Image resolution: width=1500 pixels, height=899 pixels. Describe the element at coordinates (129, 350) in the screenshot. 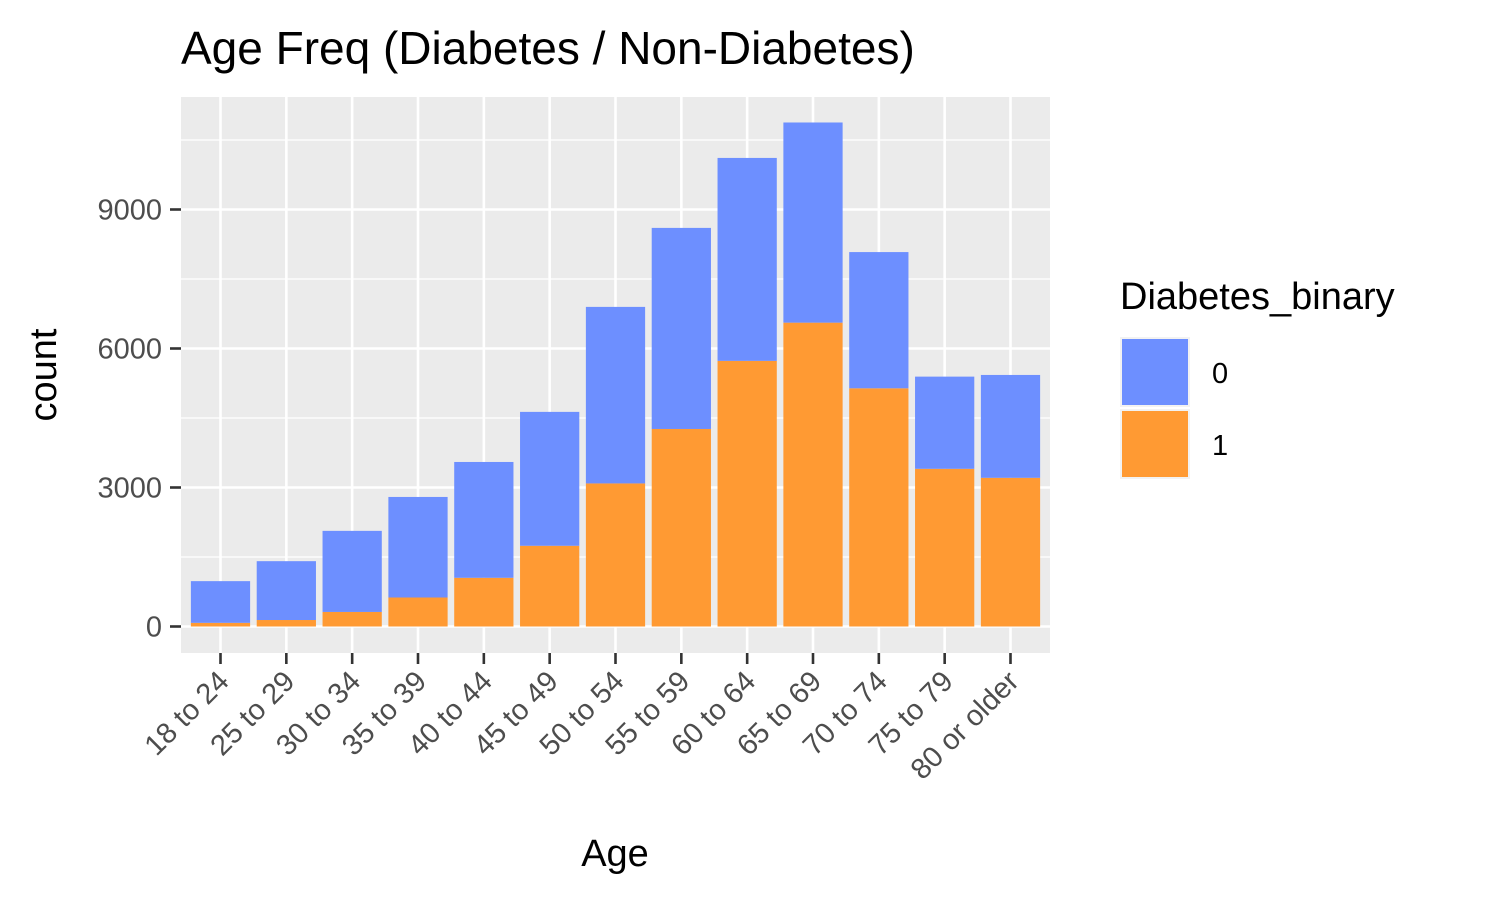

I see `y-tick-label: 6000` at that location.